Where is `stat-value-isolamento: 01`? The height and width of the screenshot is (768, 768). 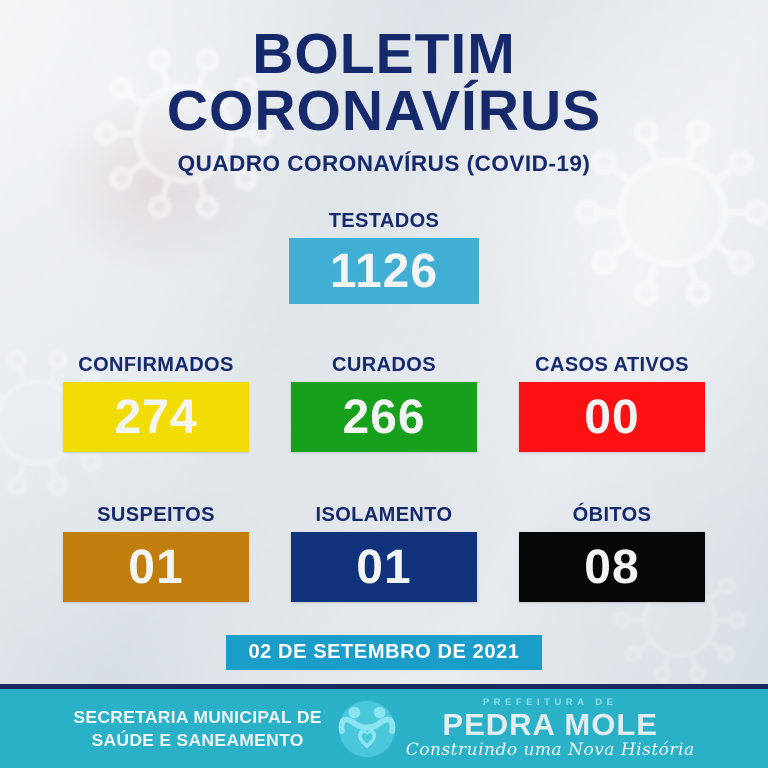 stat-value-isolamento: 01 is located at coordinates (384, 567).